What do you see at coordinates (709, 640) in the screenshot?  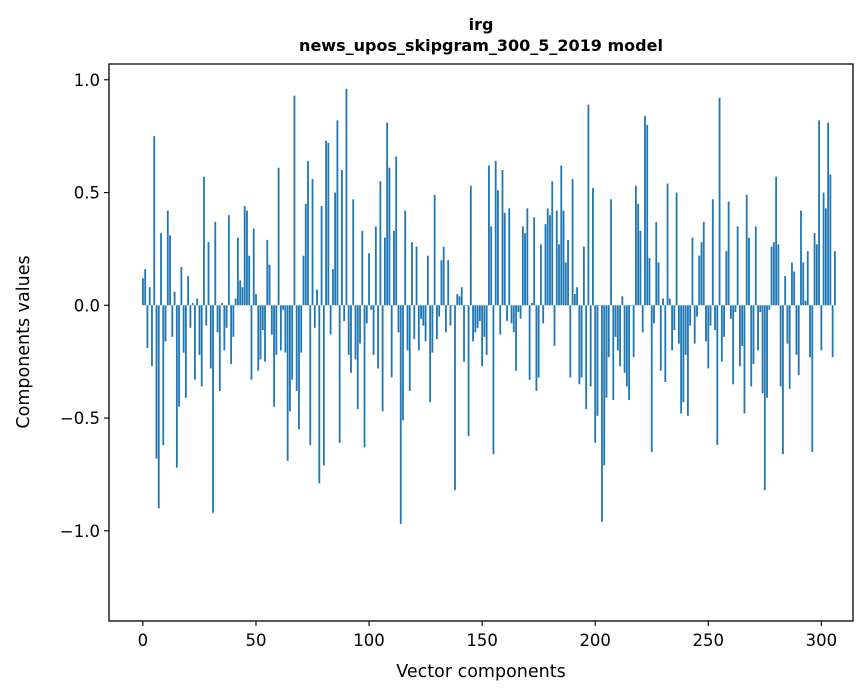 I see `x-tick-label: 250` at bounding box center [709, 640].